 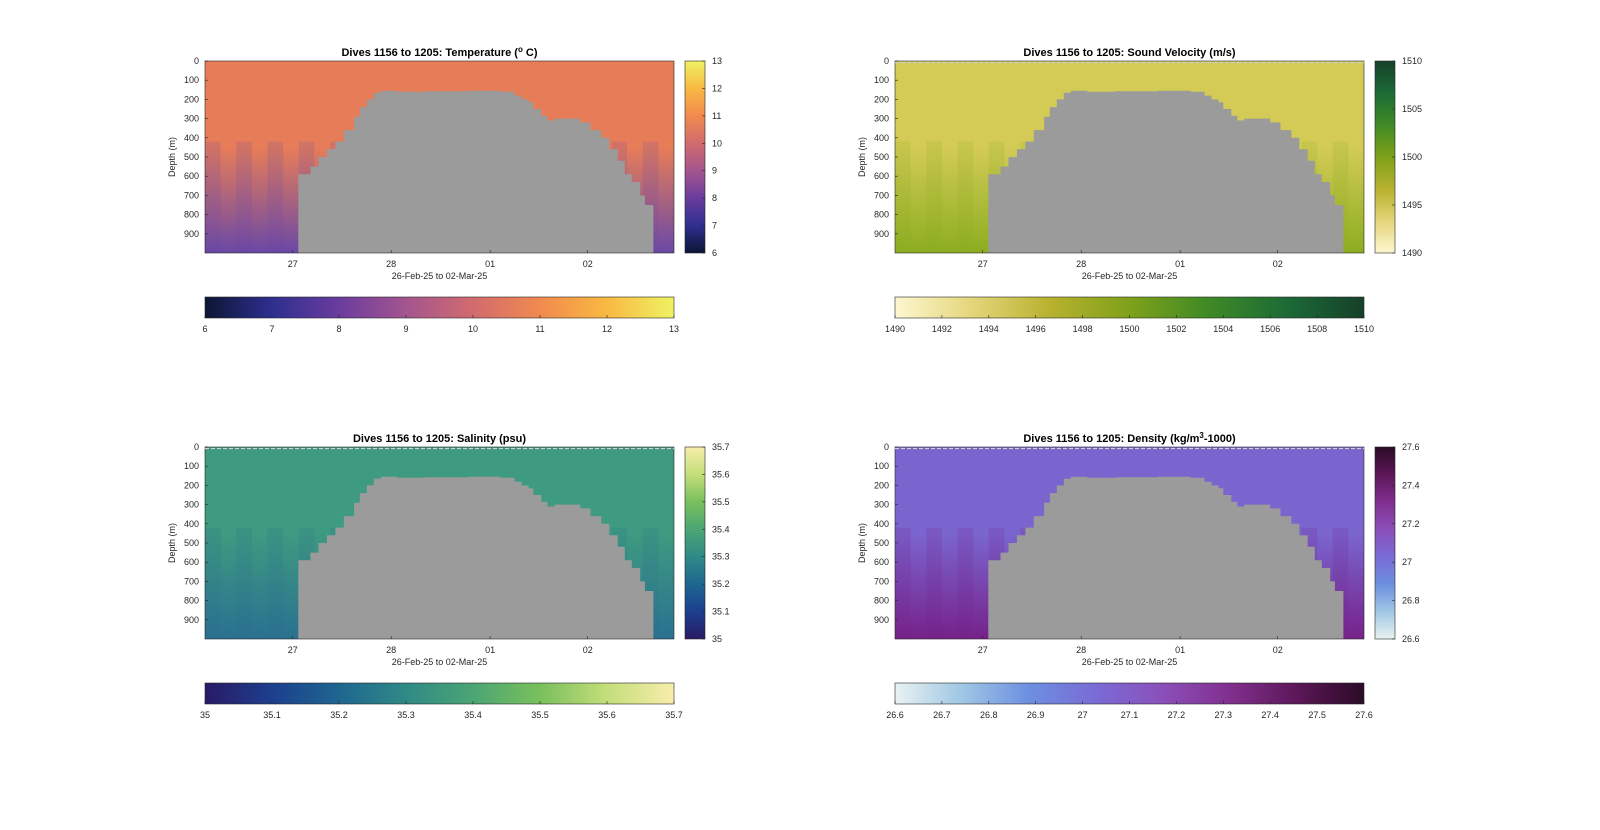 I want to click on bottom-colorbar-label: 27, so click(x=1083, y=715).